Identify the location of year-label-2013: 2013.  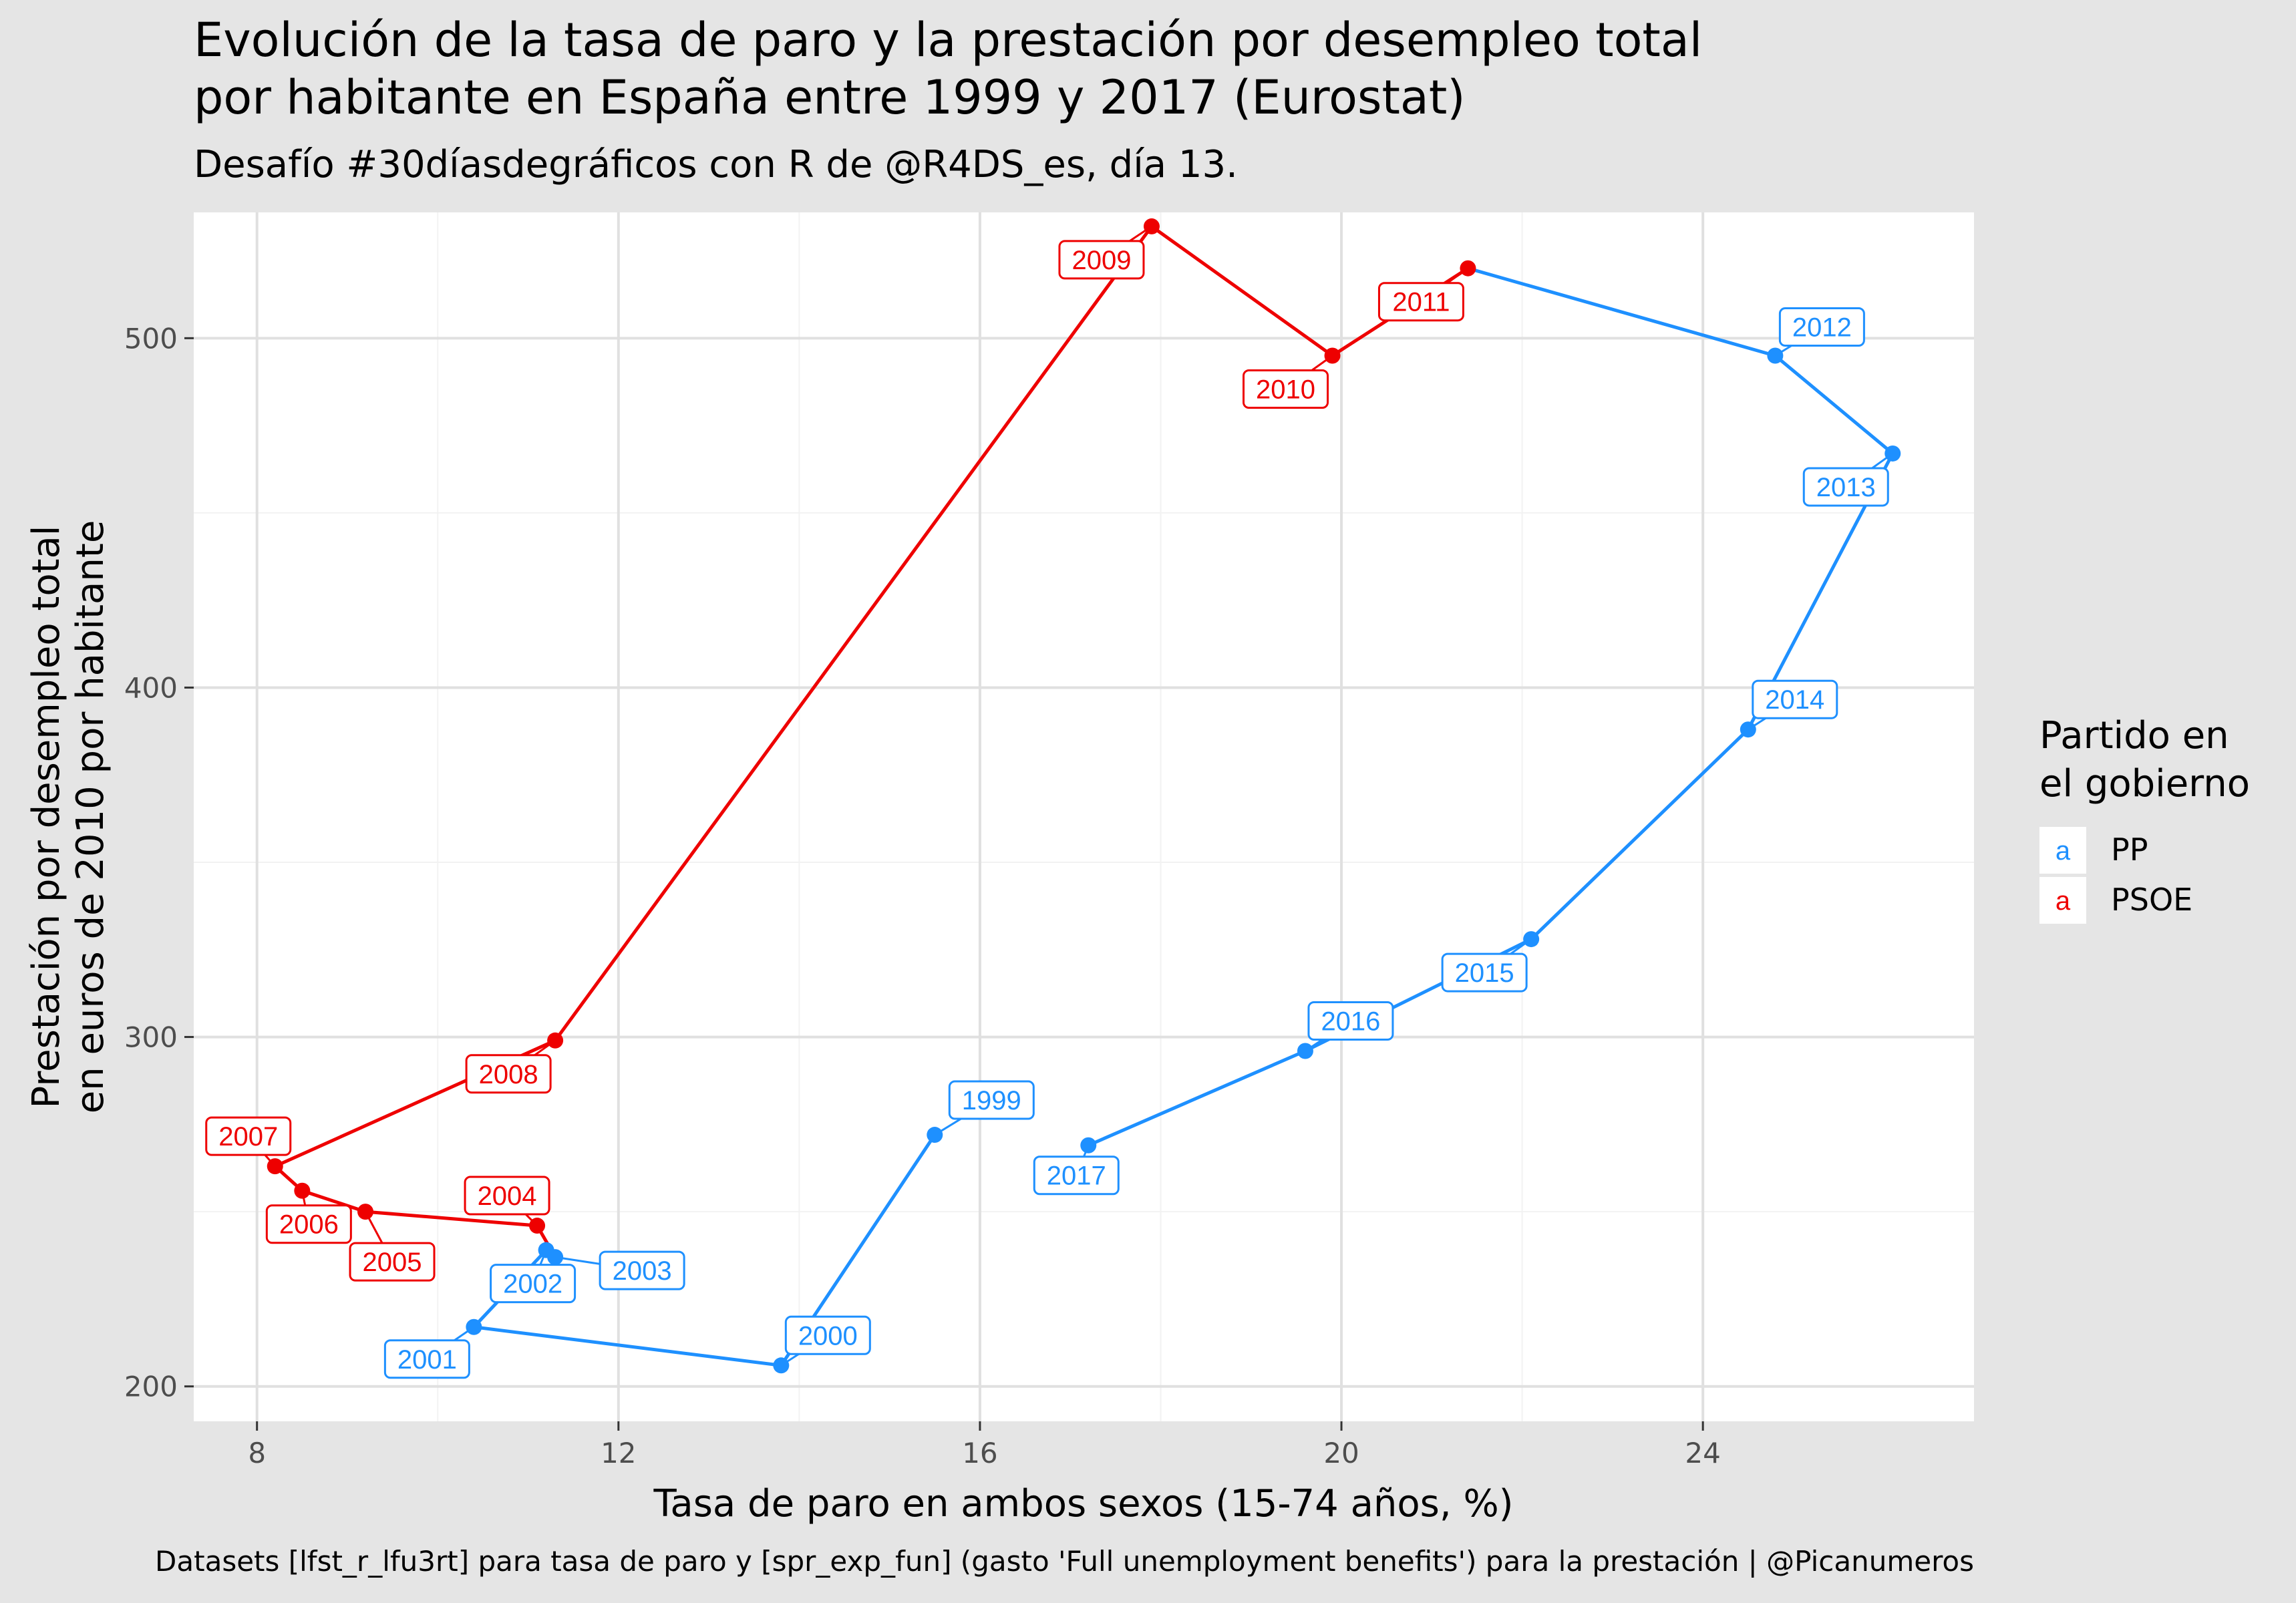
(1846, 487).